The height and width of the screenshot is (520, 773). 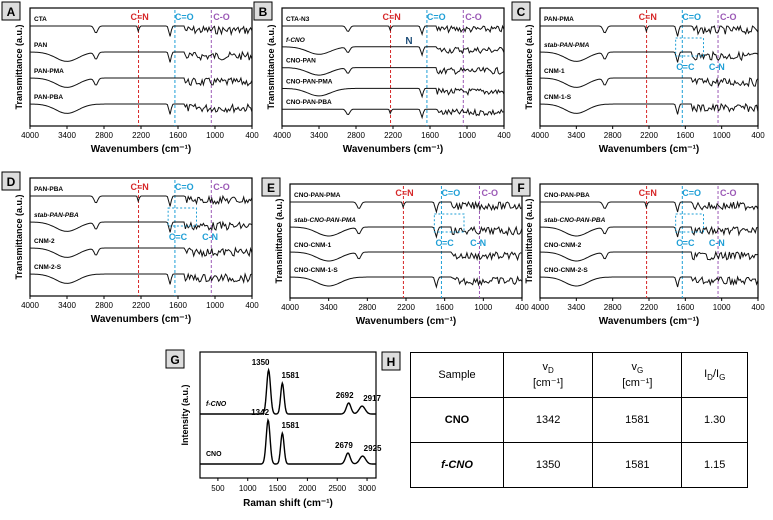 I want to click on cn-annotation: C-N, so click(x=717, y=67).